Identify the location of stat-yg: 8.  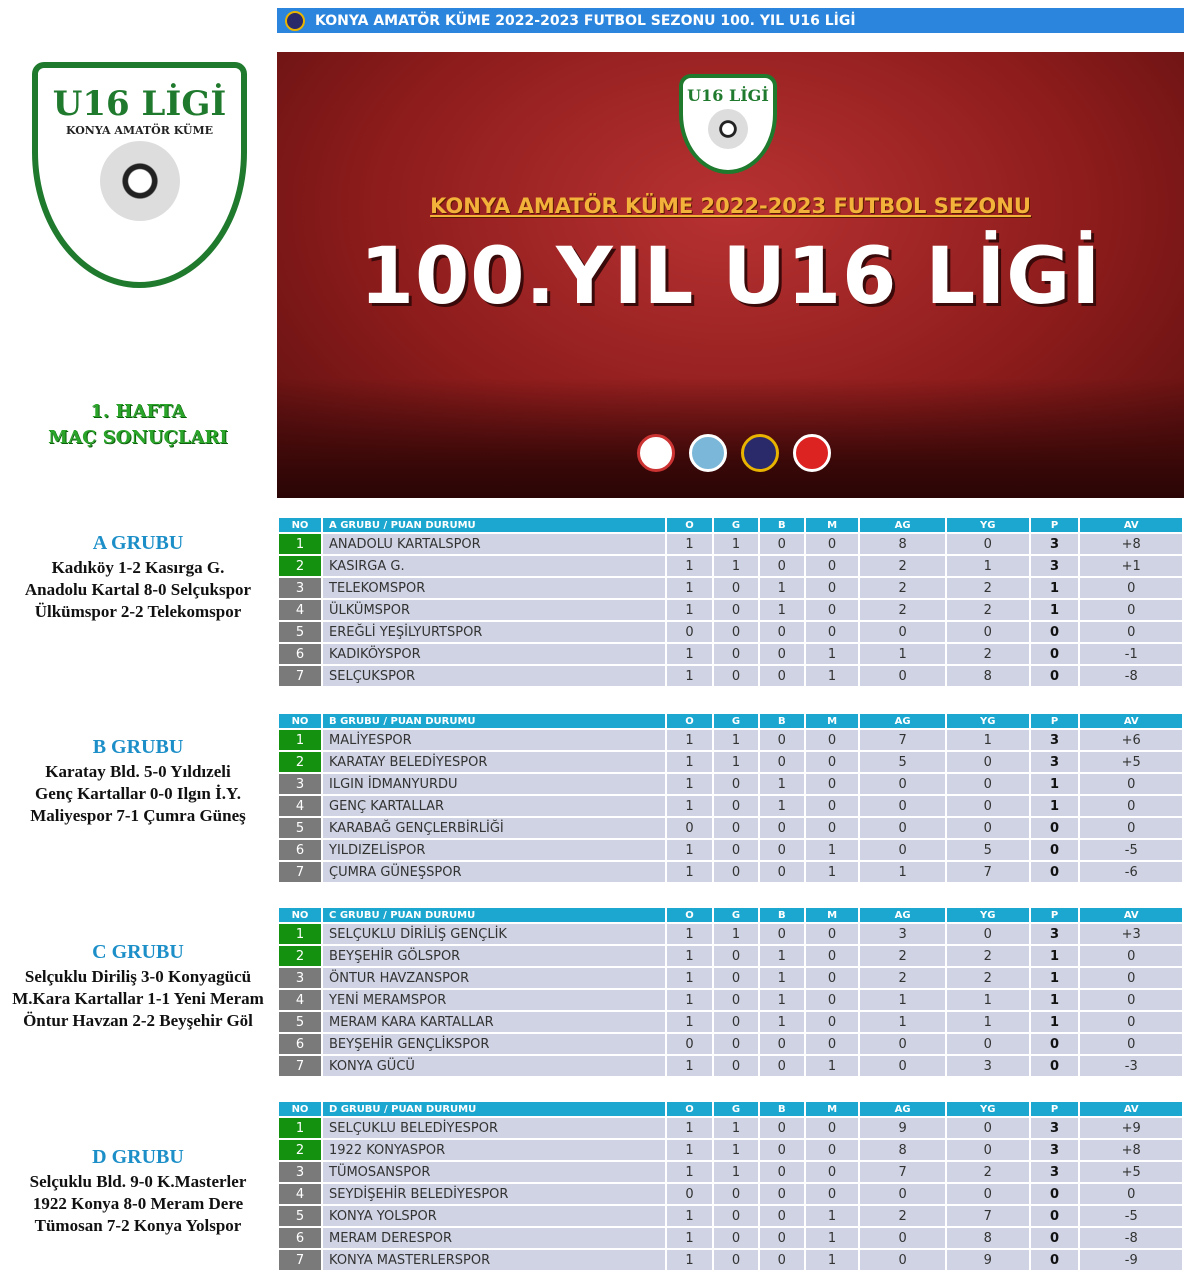
(987, 676).